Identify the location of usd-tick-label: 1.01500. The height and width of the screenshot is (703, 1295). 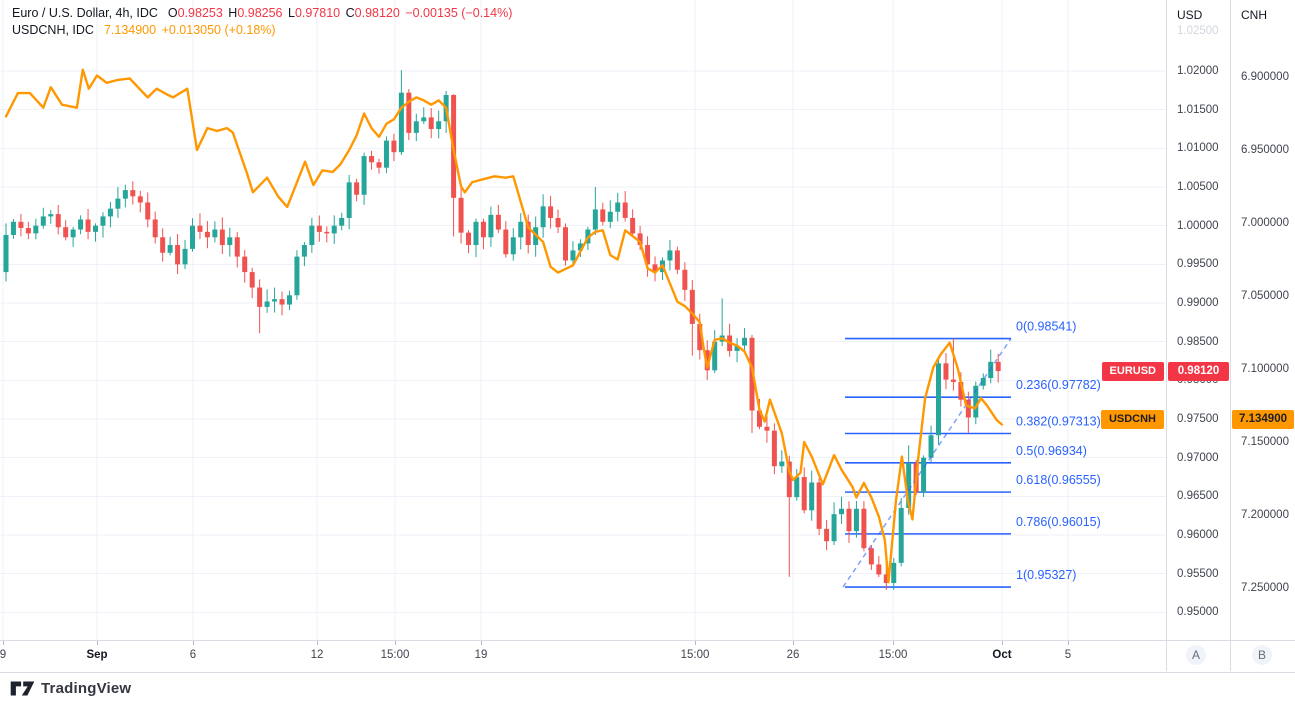
(1198, 109).